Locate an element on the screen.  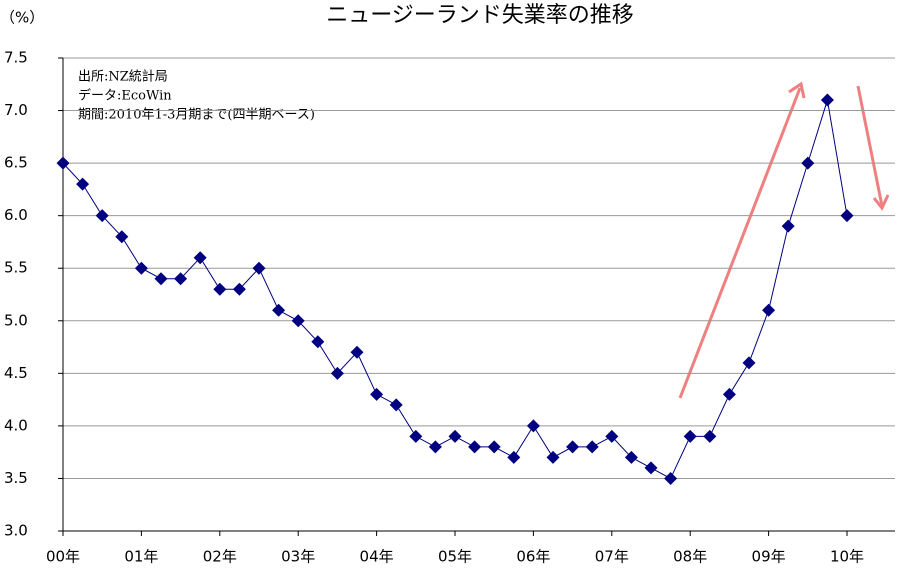
y-tick-label: 6.5 is located at coordinates (16, 163).